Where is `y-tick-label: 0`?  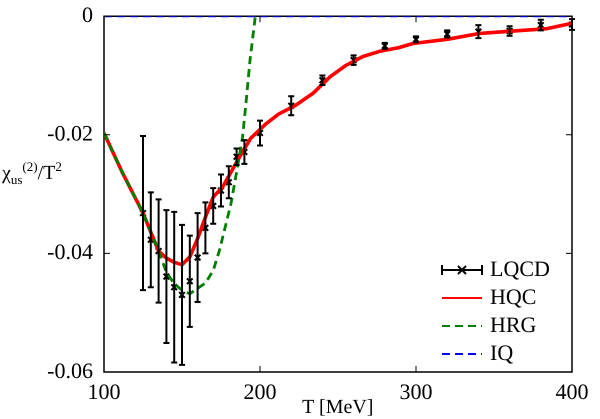
y-tick-label: 0 is located at coordinates (87, 14).